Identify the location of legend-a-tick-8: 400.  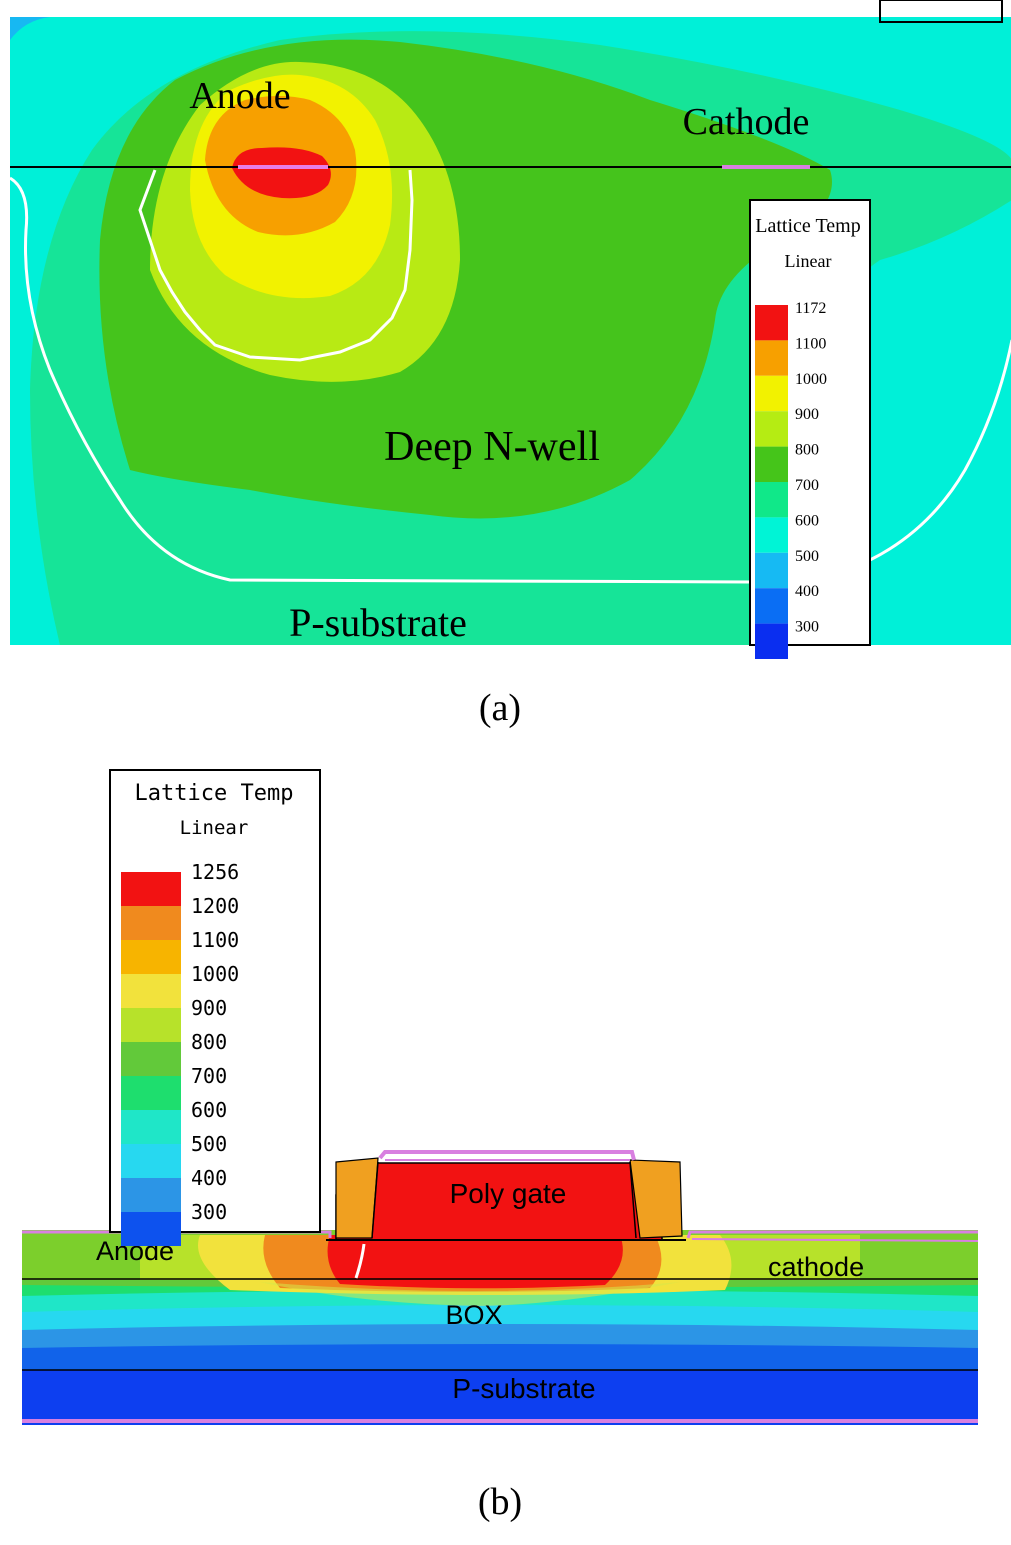
(807, 591).